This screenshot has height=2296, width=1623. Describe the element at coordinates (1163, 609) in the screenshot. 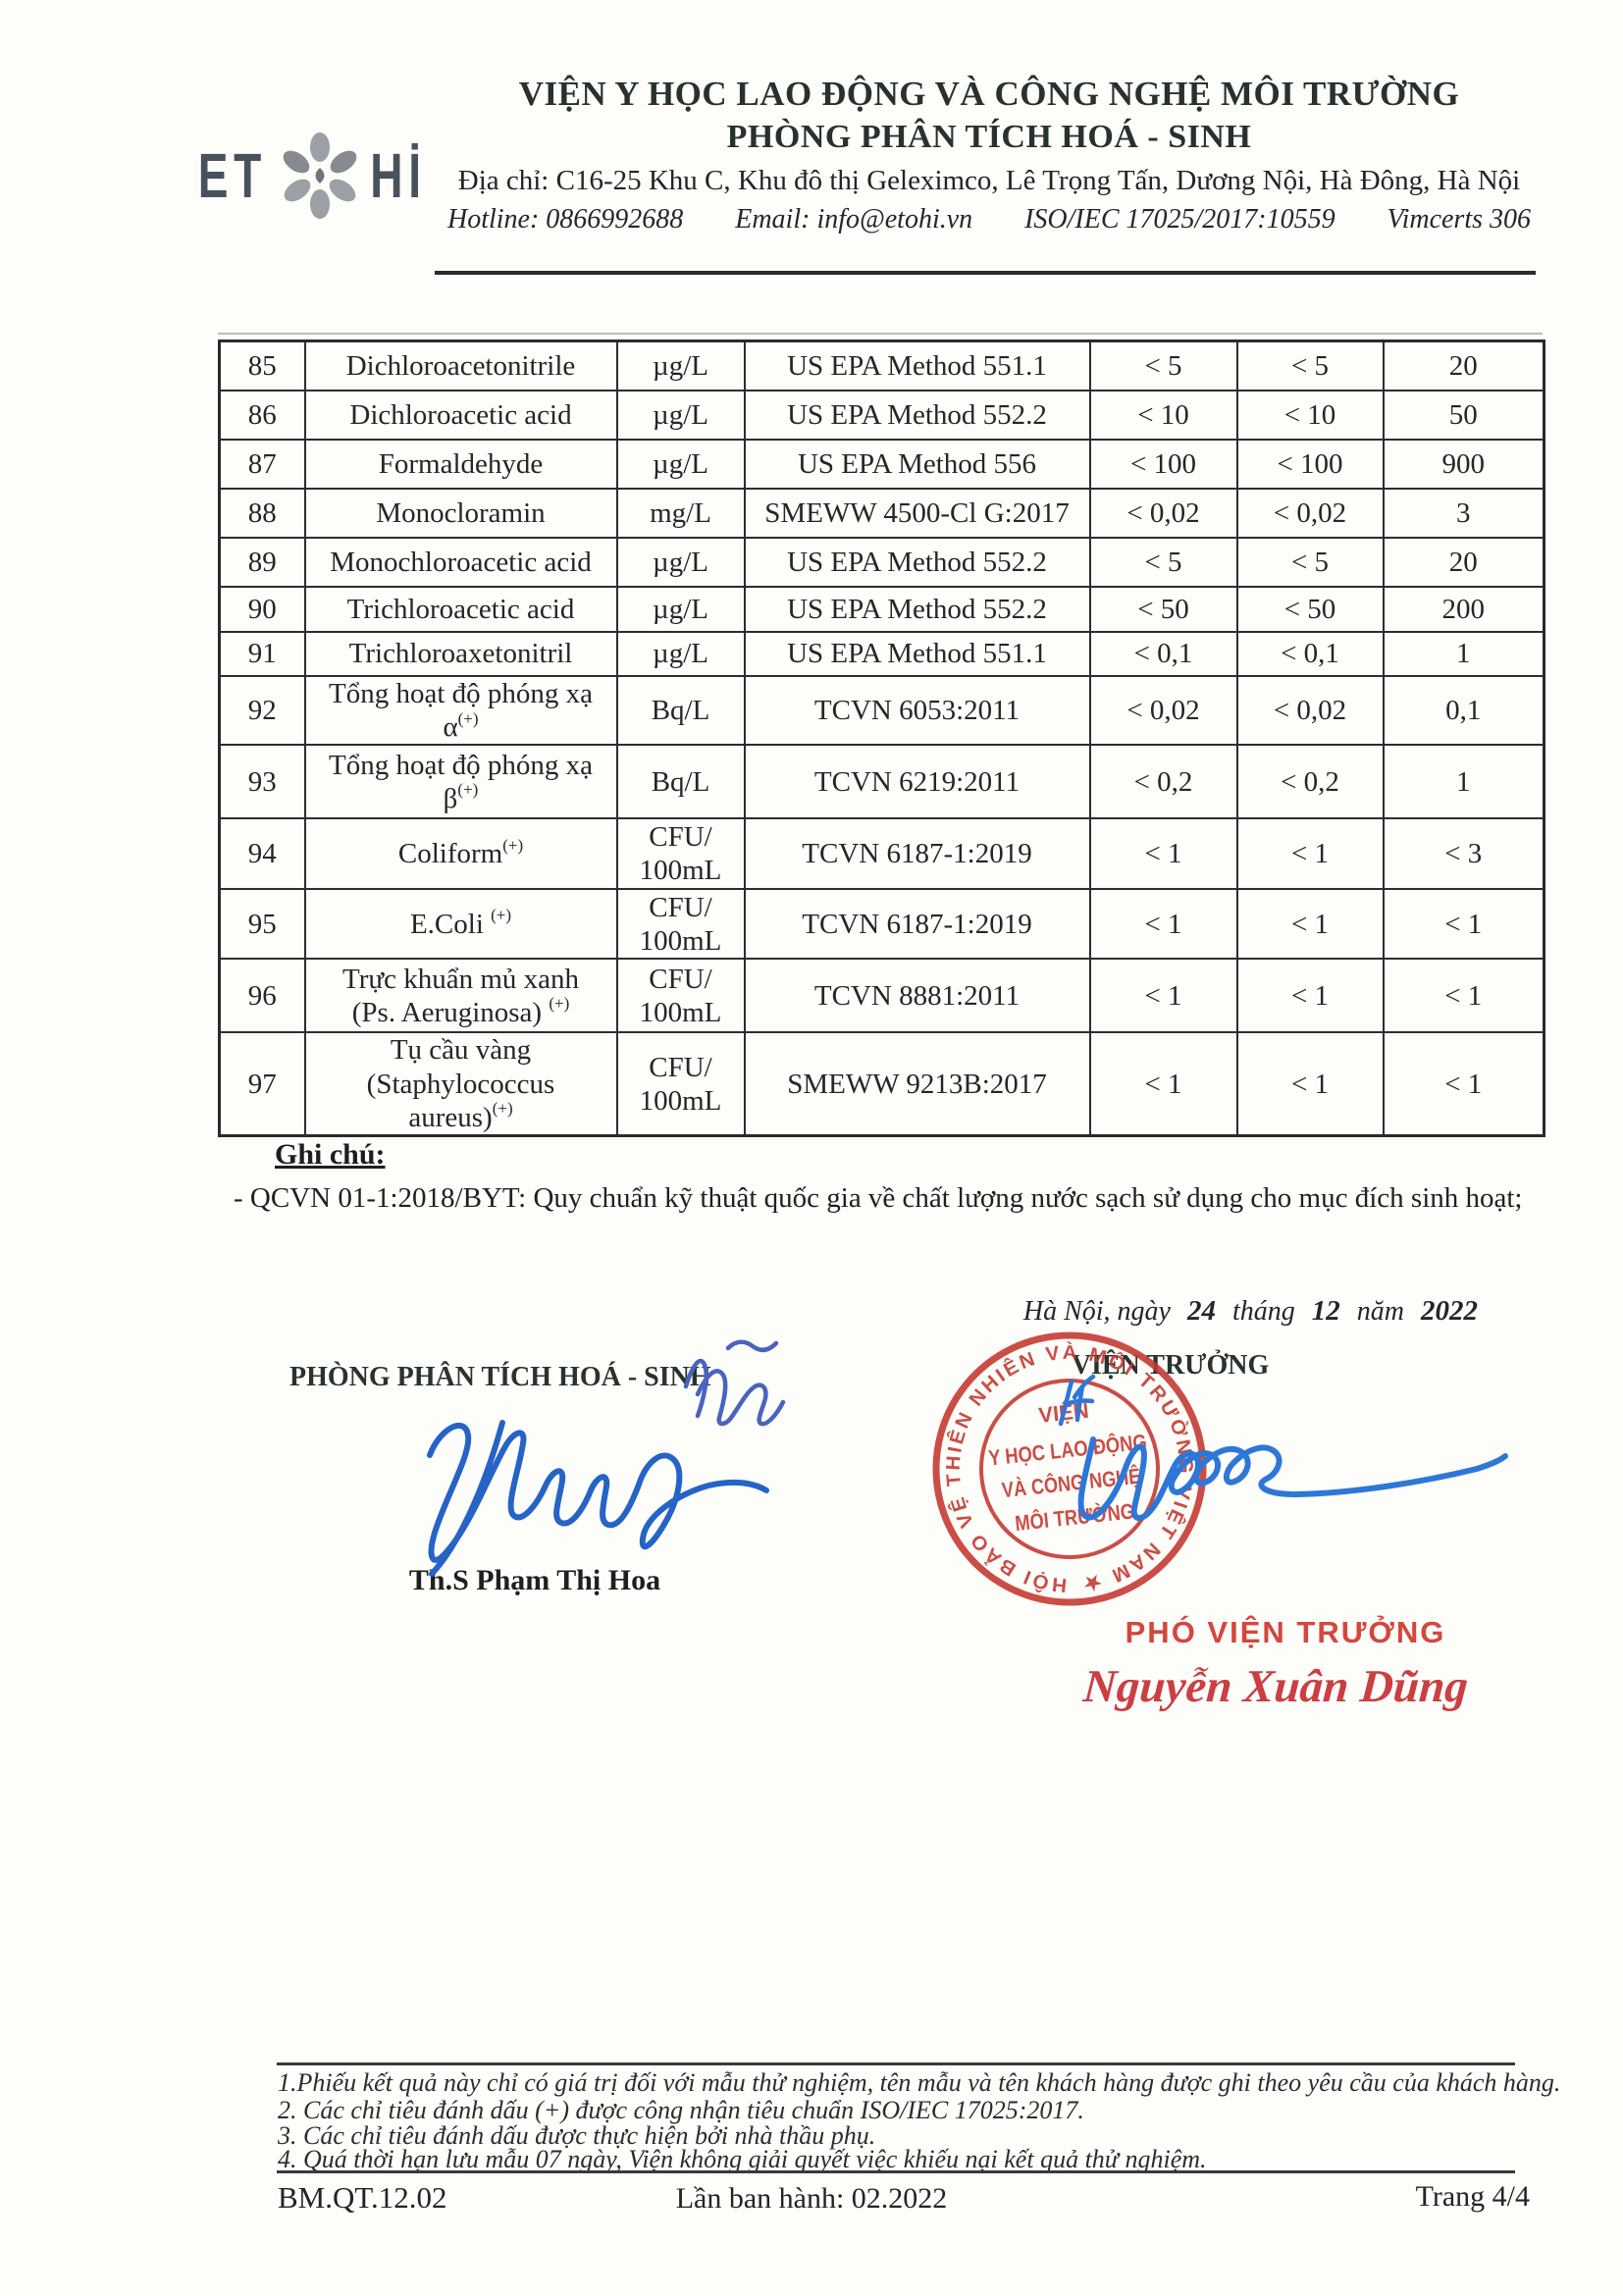

I see `cell-result-1: < 50` at that location.